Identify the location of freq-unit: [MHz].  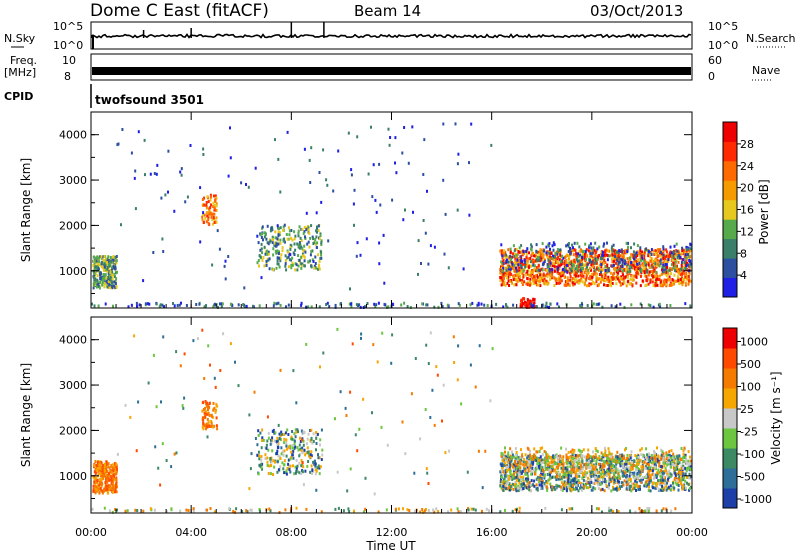
(20, 72).